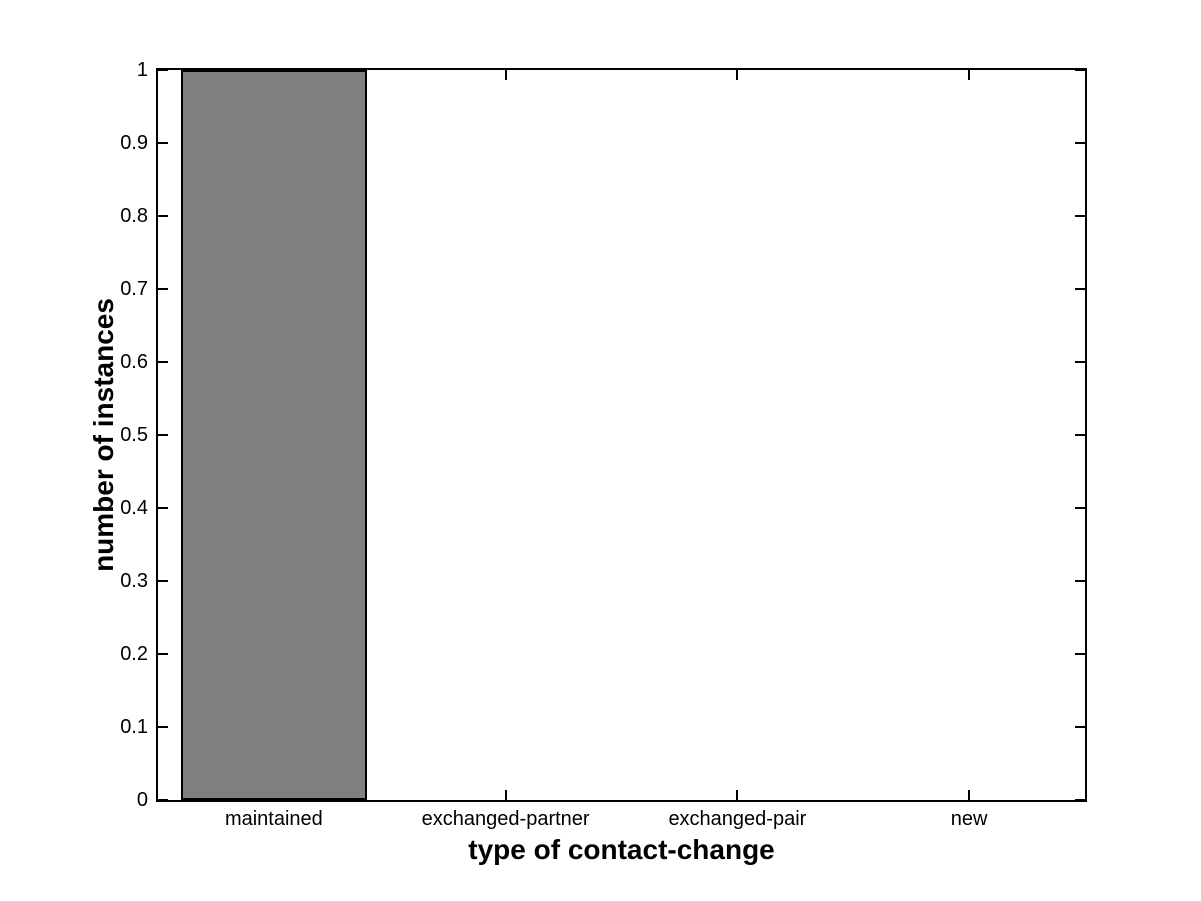 The width and height of the screenshot is (1201, 901). I want to click on x-tick-label: maintained, so click(273, 819).